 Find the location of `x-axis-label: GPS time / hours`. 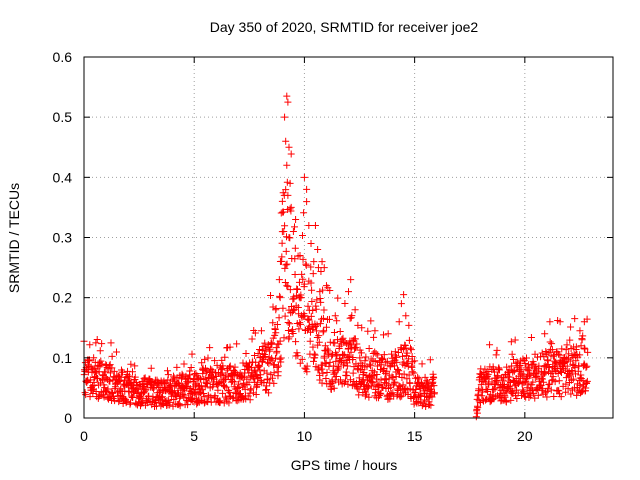

x-axis-label: GPS time / hours is located at coordinates (344, 465).